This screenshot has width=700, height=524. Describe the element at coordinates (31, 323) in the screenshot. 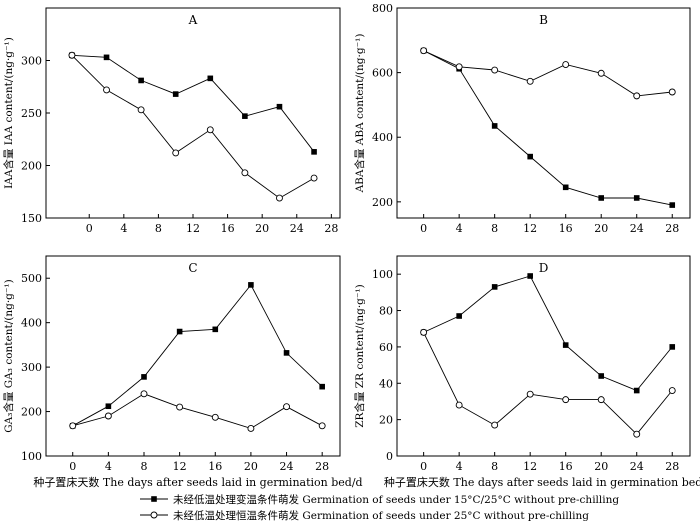

I see `y-tick-label: 400` at that location.